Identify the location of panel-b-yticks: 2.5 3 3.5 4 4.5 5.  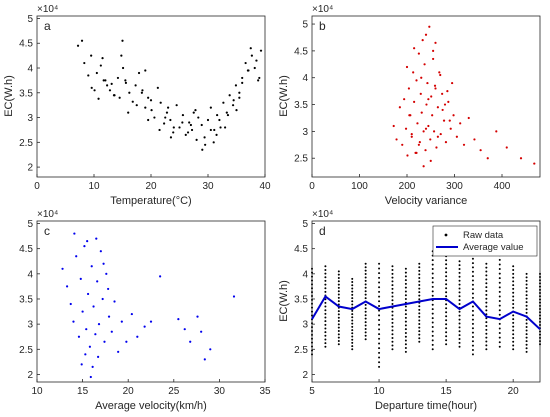
(304, 92).